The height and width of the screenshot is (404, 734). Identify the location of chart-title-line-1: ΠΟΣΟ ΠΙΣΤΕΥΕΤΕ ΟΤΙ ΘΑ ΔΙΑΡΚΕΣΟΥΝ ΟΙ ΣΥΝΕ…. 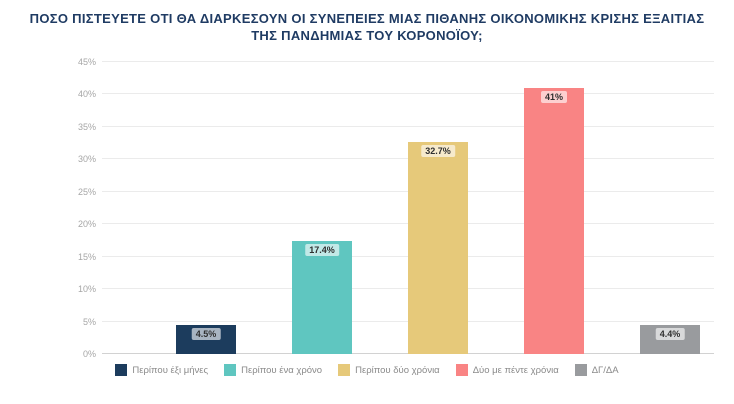
(367, 18).